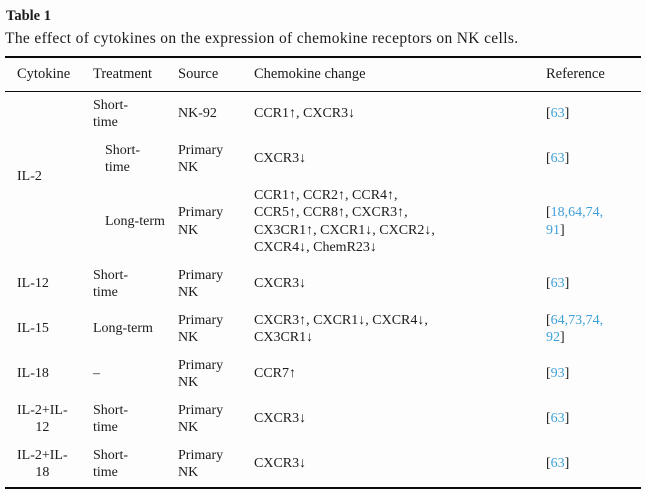 The width and height of the screenshot is (645, 492). I want to click on cytokine-label: IL-12, so click(33, 284).